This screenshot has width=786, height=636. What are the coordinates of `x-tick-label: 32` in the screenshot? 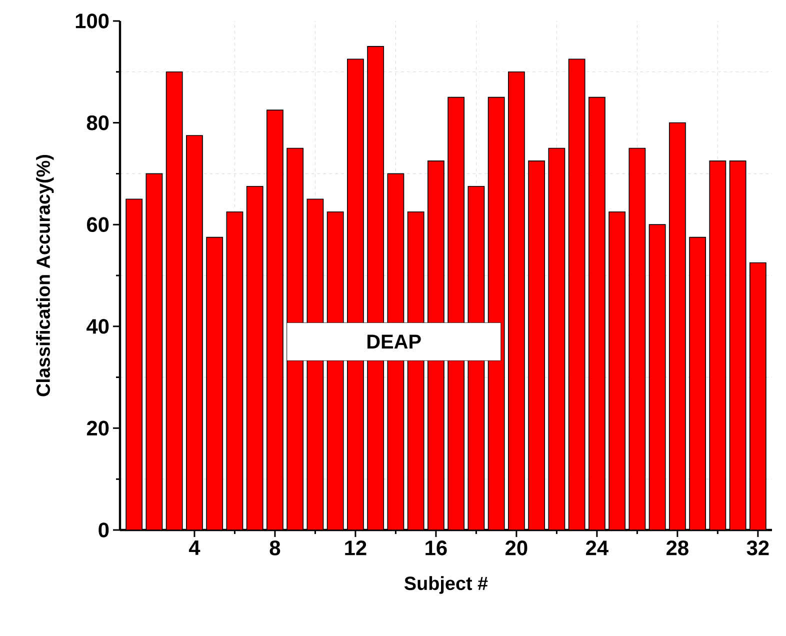 It's located at (757, 548).